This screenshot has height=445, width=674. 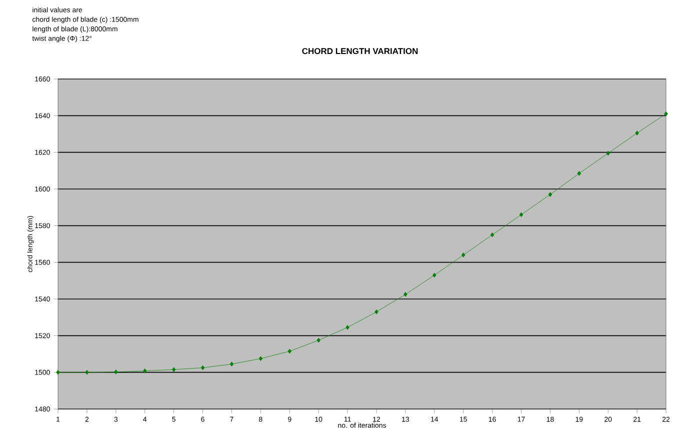 What do you see at coordinates (360, 51) in the screenshot?
I see `chart-title: CHORD LENGTH VARIATION` at bounding box center [360, 51].